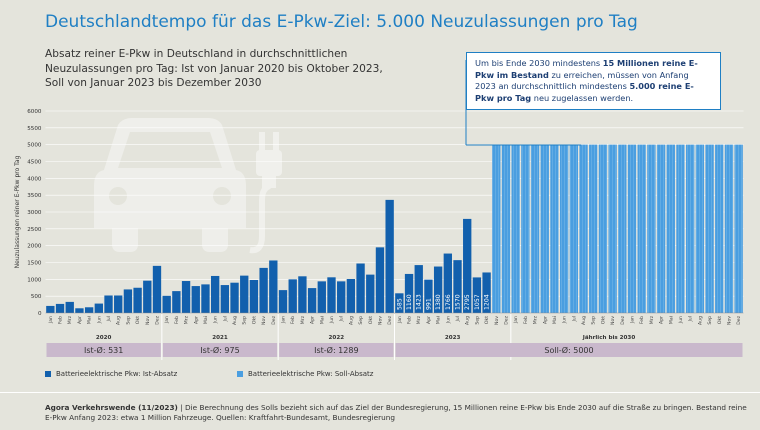  Describe the element at coordinates (311, 374) in the screenshot. I see `legend-soll-label: Batterieelektrische Pkw: Soll-Absatz` at that location.